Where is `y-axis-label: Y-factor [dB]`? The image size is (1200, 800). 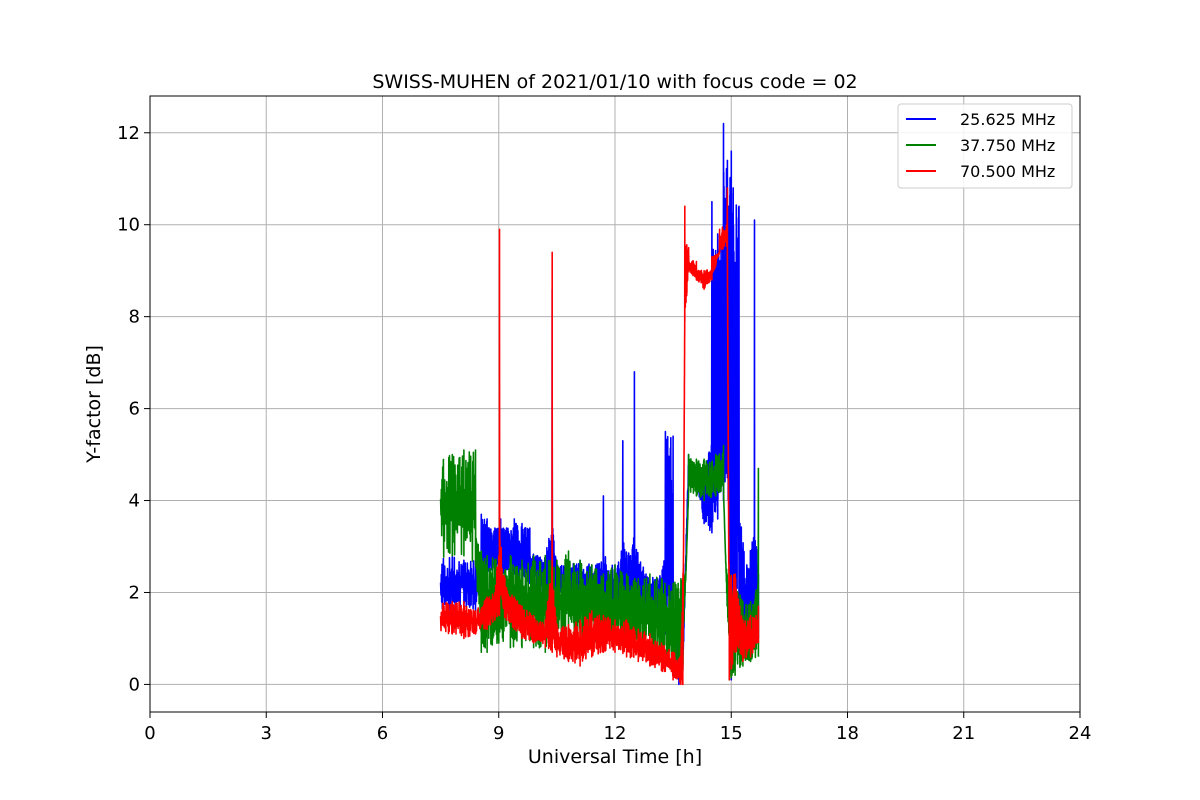
y-axis-label: Y-factor [dB] is located at coordinates (94, 404).